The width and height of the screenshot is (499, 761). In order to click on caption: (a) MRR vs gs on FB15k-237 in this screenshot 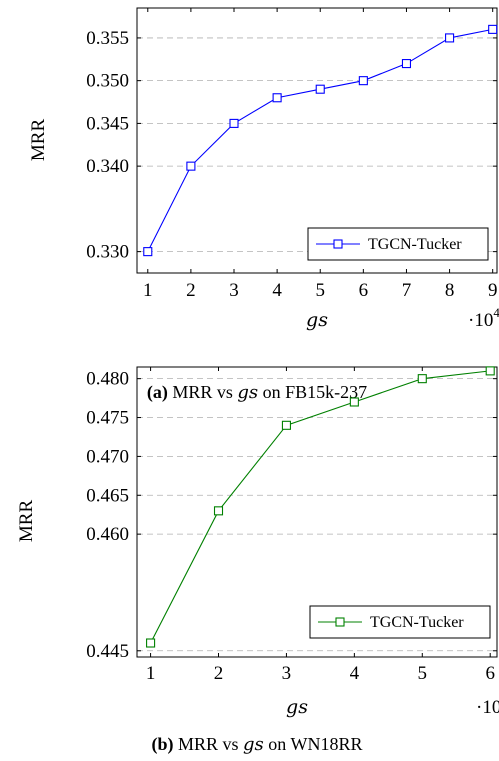, I will do `click(257, 392)`.